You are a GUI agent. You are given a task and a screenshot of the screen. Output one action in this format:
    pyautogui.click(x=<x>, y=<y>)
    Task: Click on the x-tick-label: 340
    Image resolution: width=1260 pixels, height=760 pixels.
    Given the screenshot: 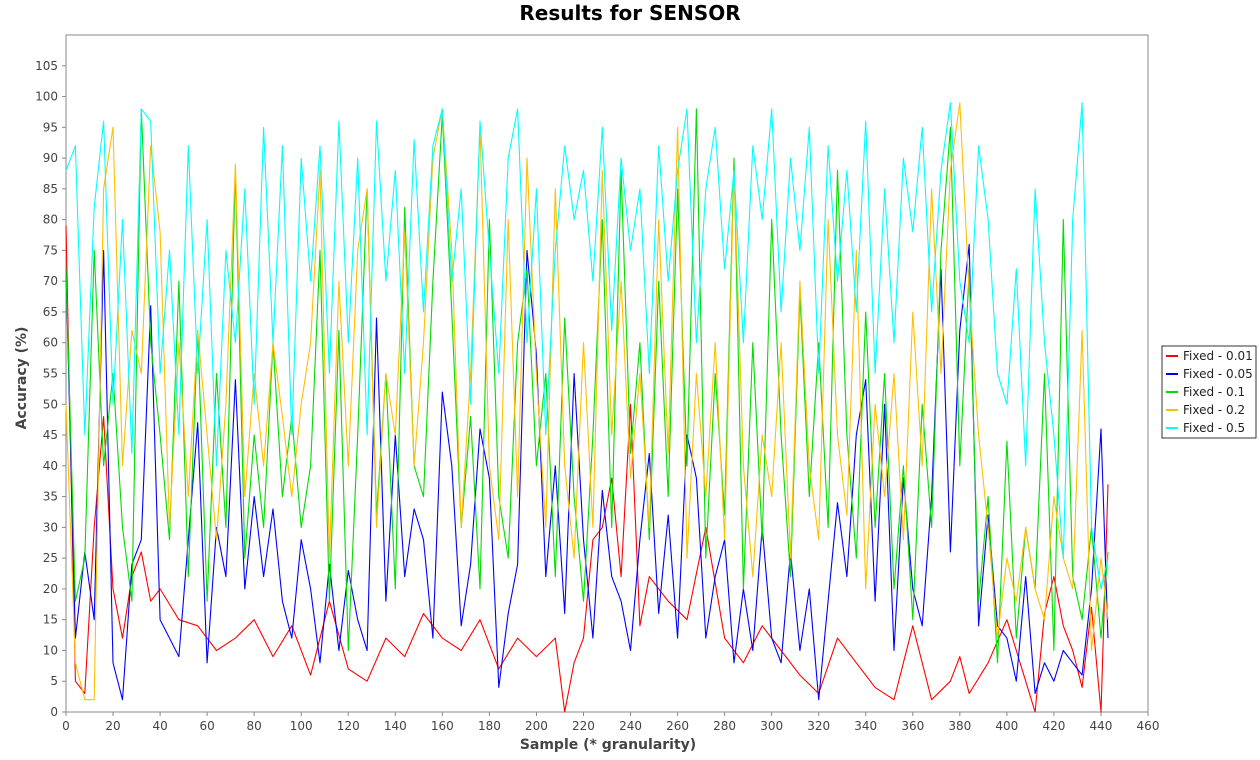 What is the action you would take?
    pyautogui.click(x=865, y=726)
    